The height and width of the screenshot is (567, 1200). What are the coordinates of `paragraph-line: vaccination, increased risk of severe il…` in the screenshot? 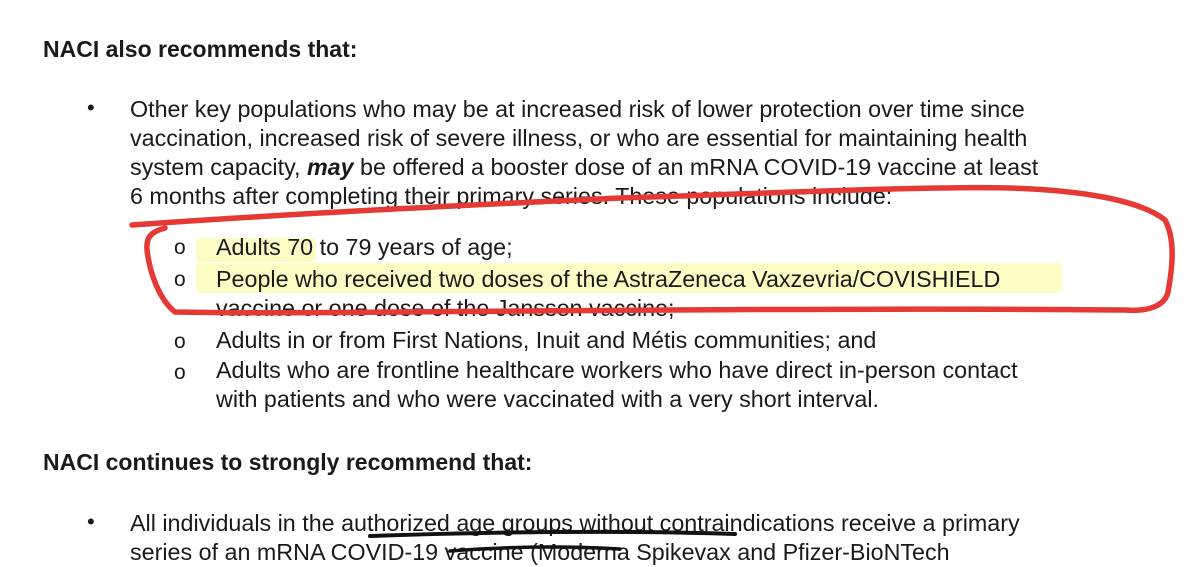 It's located at (579, 138).